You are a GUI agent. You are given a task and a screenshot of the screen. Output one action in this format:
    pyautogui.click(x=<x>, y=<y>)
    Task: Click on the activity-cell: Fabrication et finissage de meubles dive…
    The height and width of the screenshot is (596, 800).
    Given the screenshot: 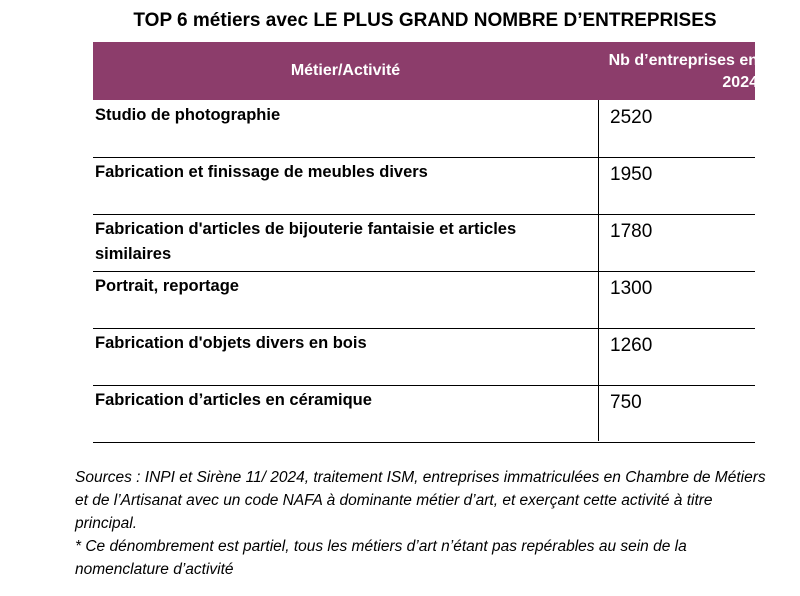 What is the action you would take?
    pyautogui.click(x=261, y=172)
    